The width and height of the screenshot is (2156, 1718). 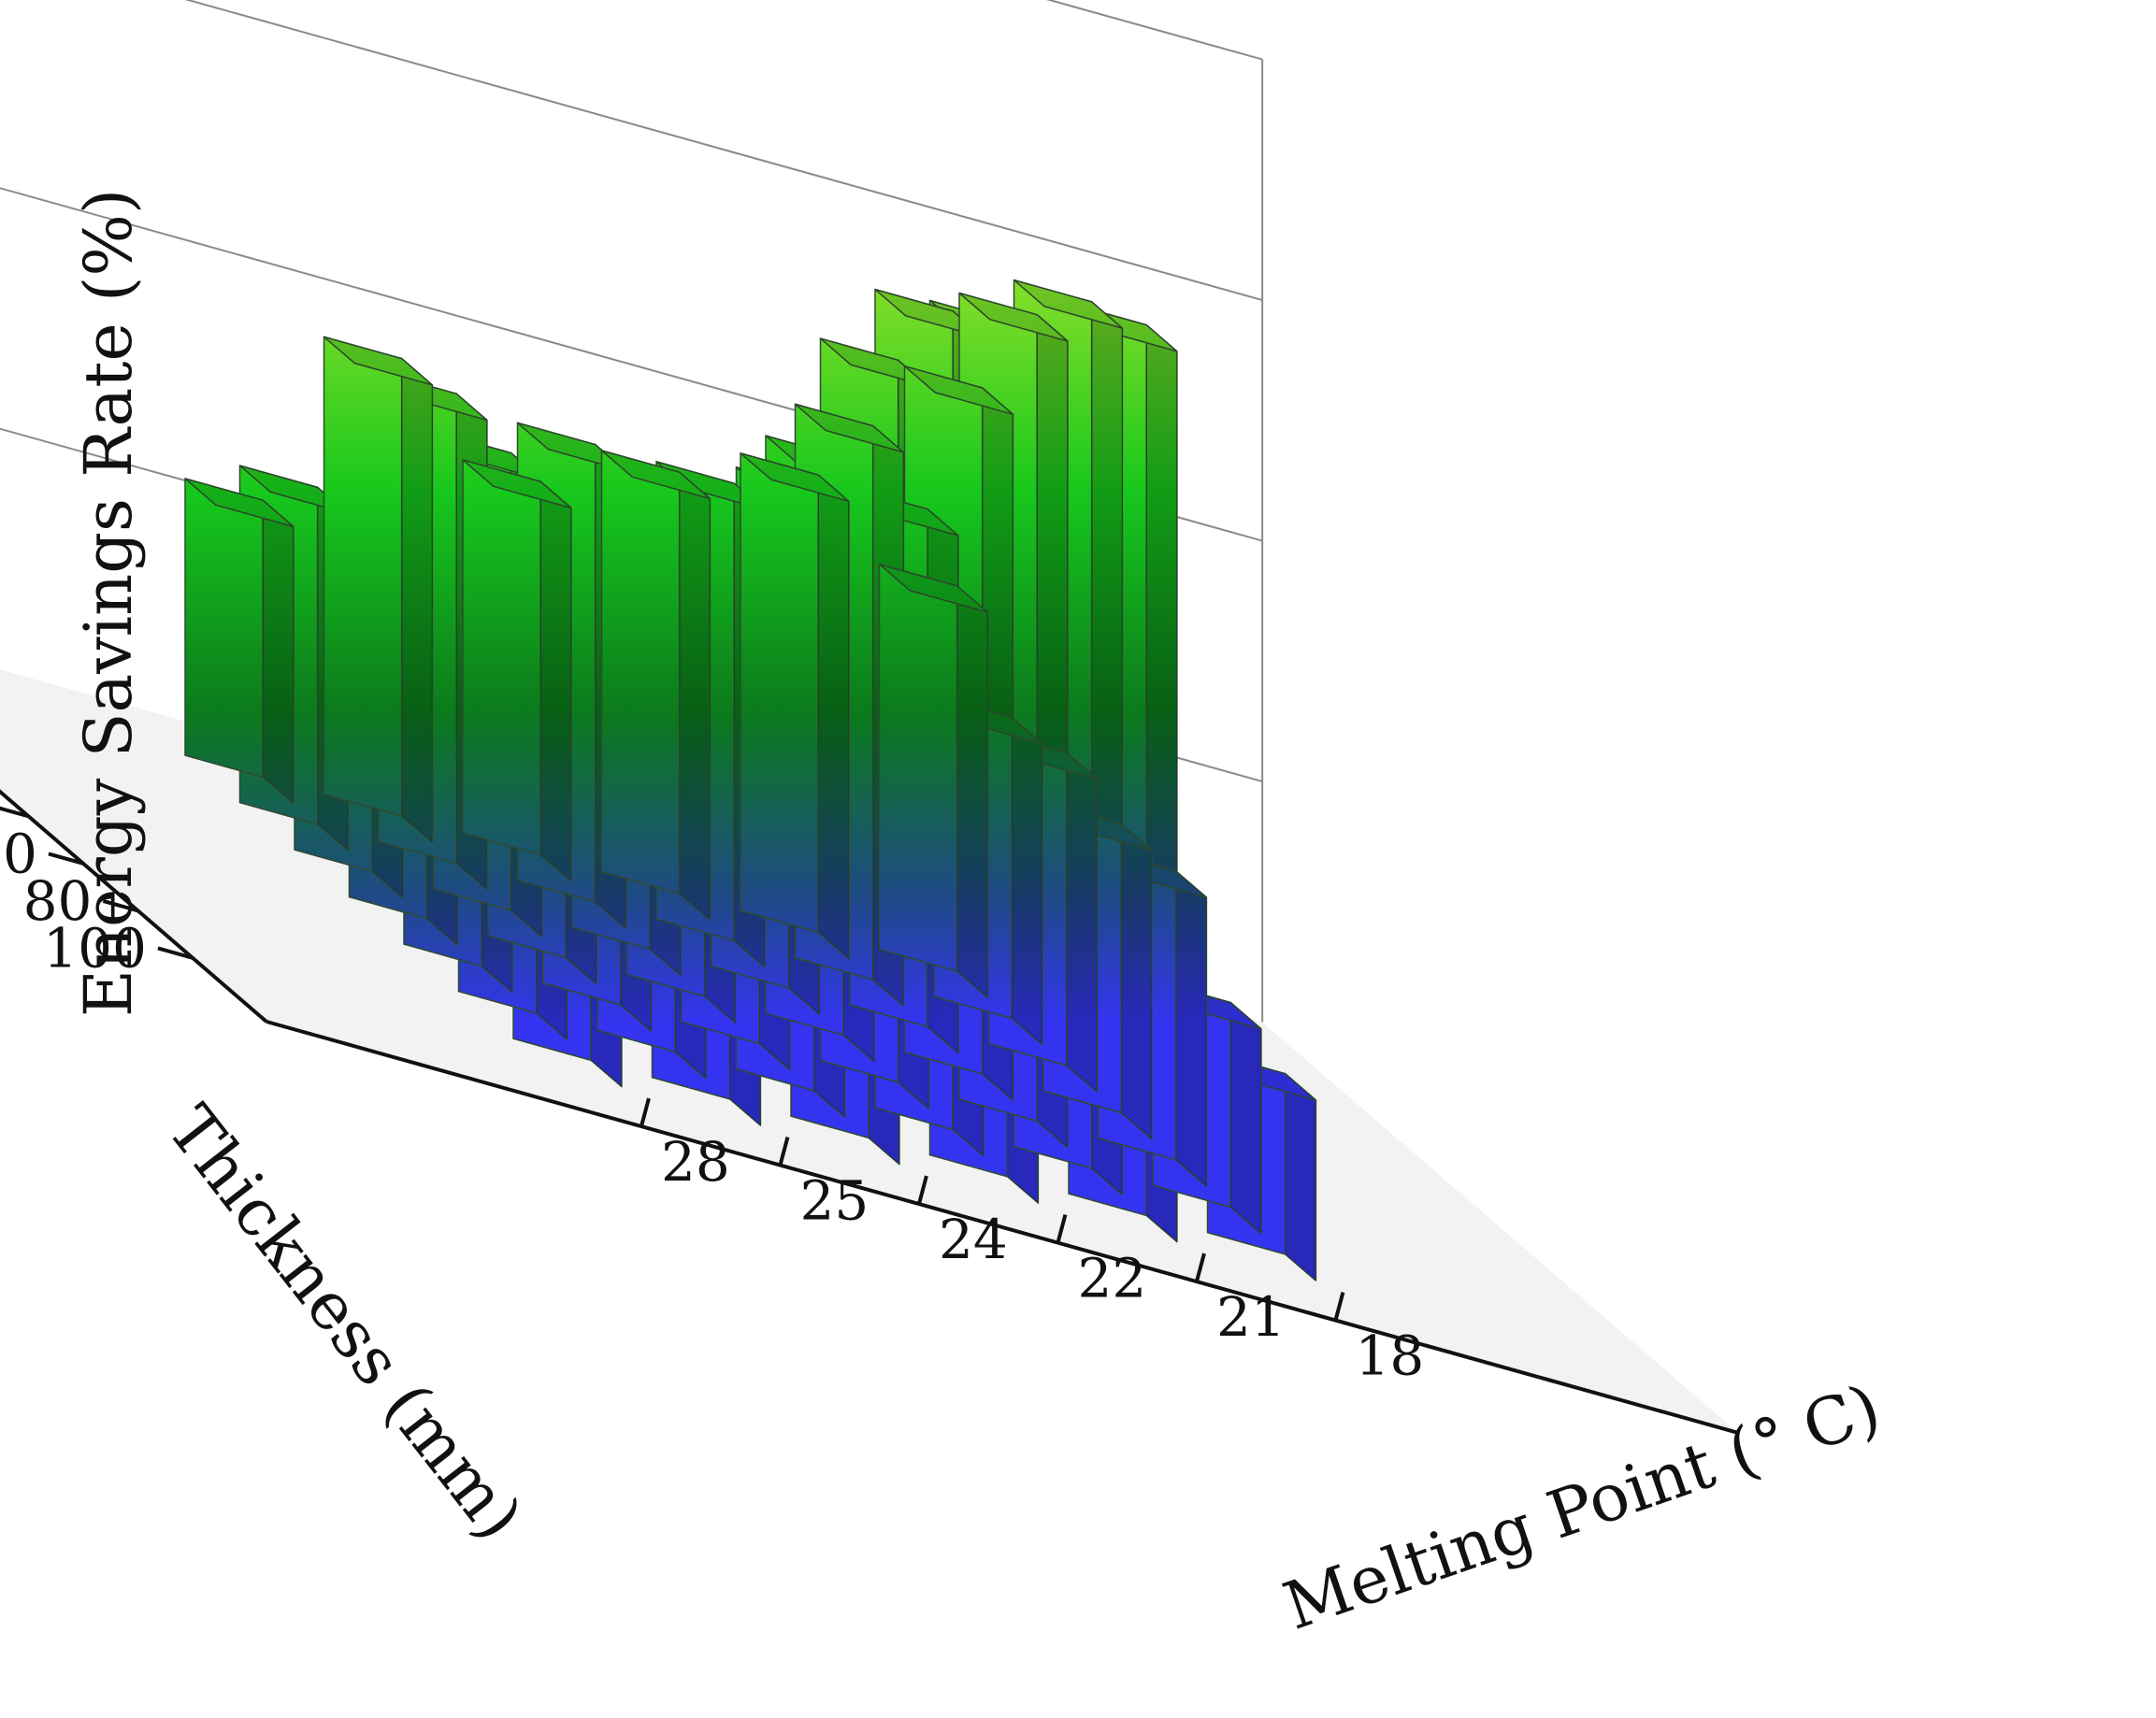 What do you see at coordinates (378, 589) in the screenshot?
I see `bar-25C-5mm` at bounding box center [378, 589].